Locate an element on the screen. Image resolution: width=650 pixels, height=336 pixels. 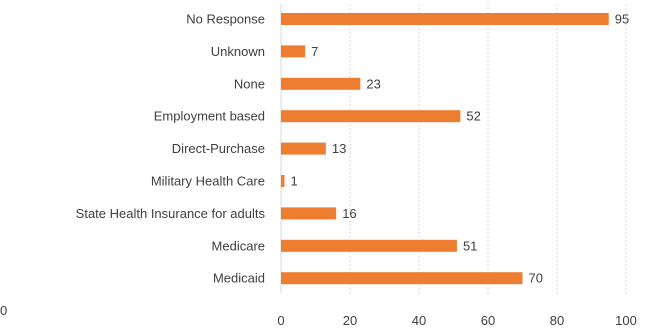
x-tick-label: 60 is located at coordinates (488, 320).